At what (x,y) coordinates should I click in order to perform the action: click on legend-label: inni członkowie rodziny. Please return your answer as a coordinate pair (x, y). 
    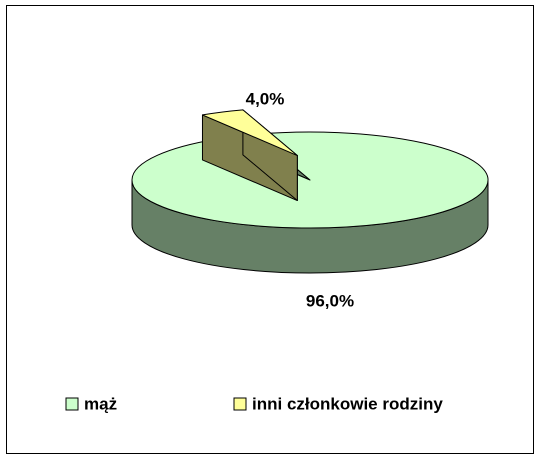
    Looking at the image, I should click on (347, 403).